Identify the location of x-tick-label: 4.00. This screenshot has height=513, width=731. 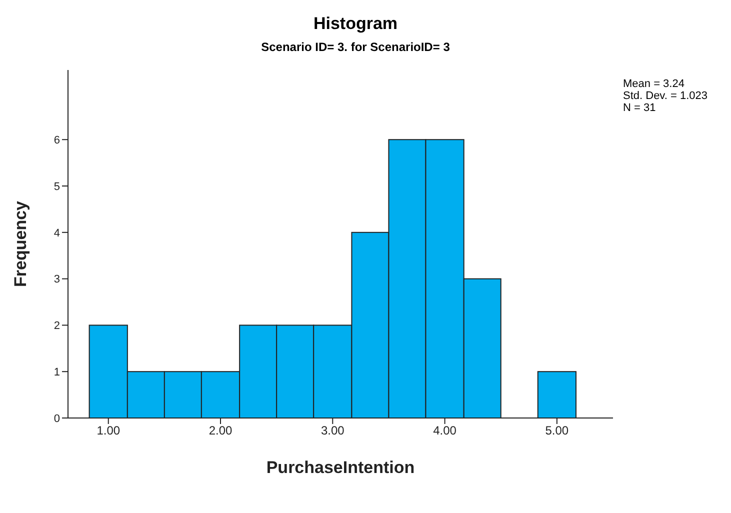
(445, 431).